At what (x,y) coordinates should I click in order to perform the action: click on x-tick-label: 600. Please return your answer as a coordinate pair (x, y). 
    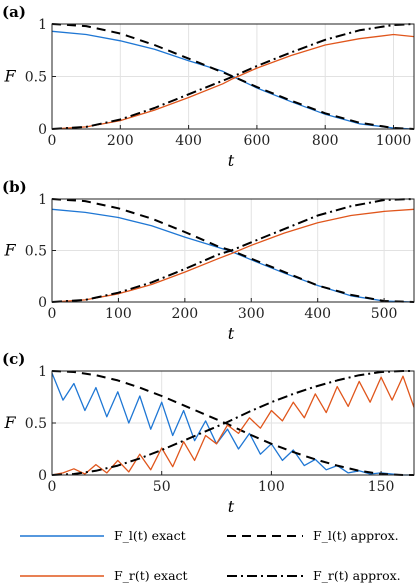
    Looking at the image, I should click on (257, 141).